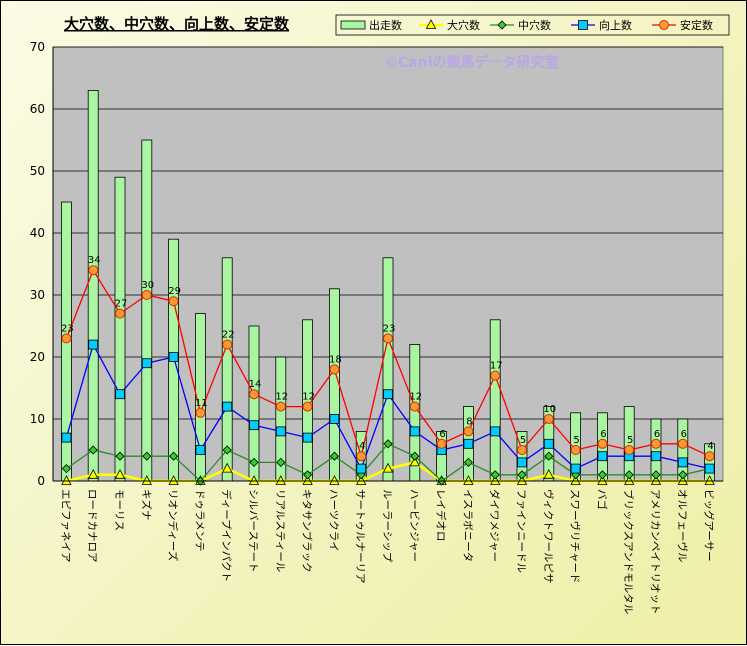 Image resolution: width=747 pixels, height=646 pixels. I want to click on data-label: 10, so click(549, 409).